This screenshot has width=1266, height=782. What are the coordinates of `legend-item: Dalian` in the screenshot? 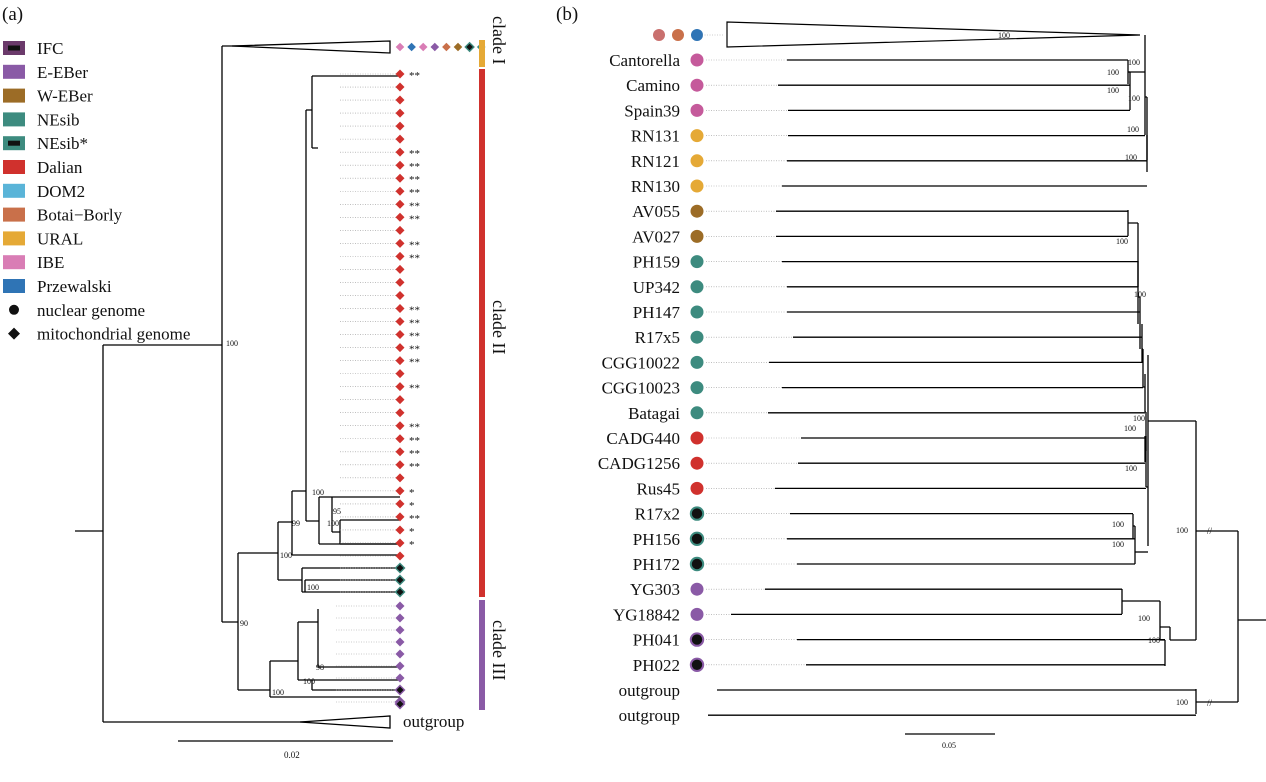 It's located at (43, 167).